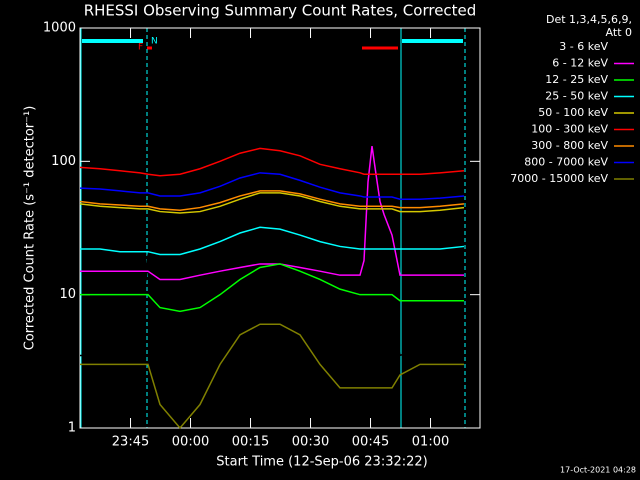 The width and height of the screenshot is (640, 480). What do you see at coordinates (430, 442) in the screenshot?
I see `x-tick-label: 01:00` at bounding box center [430, 442].